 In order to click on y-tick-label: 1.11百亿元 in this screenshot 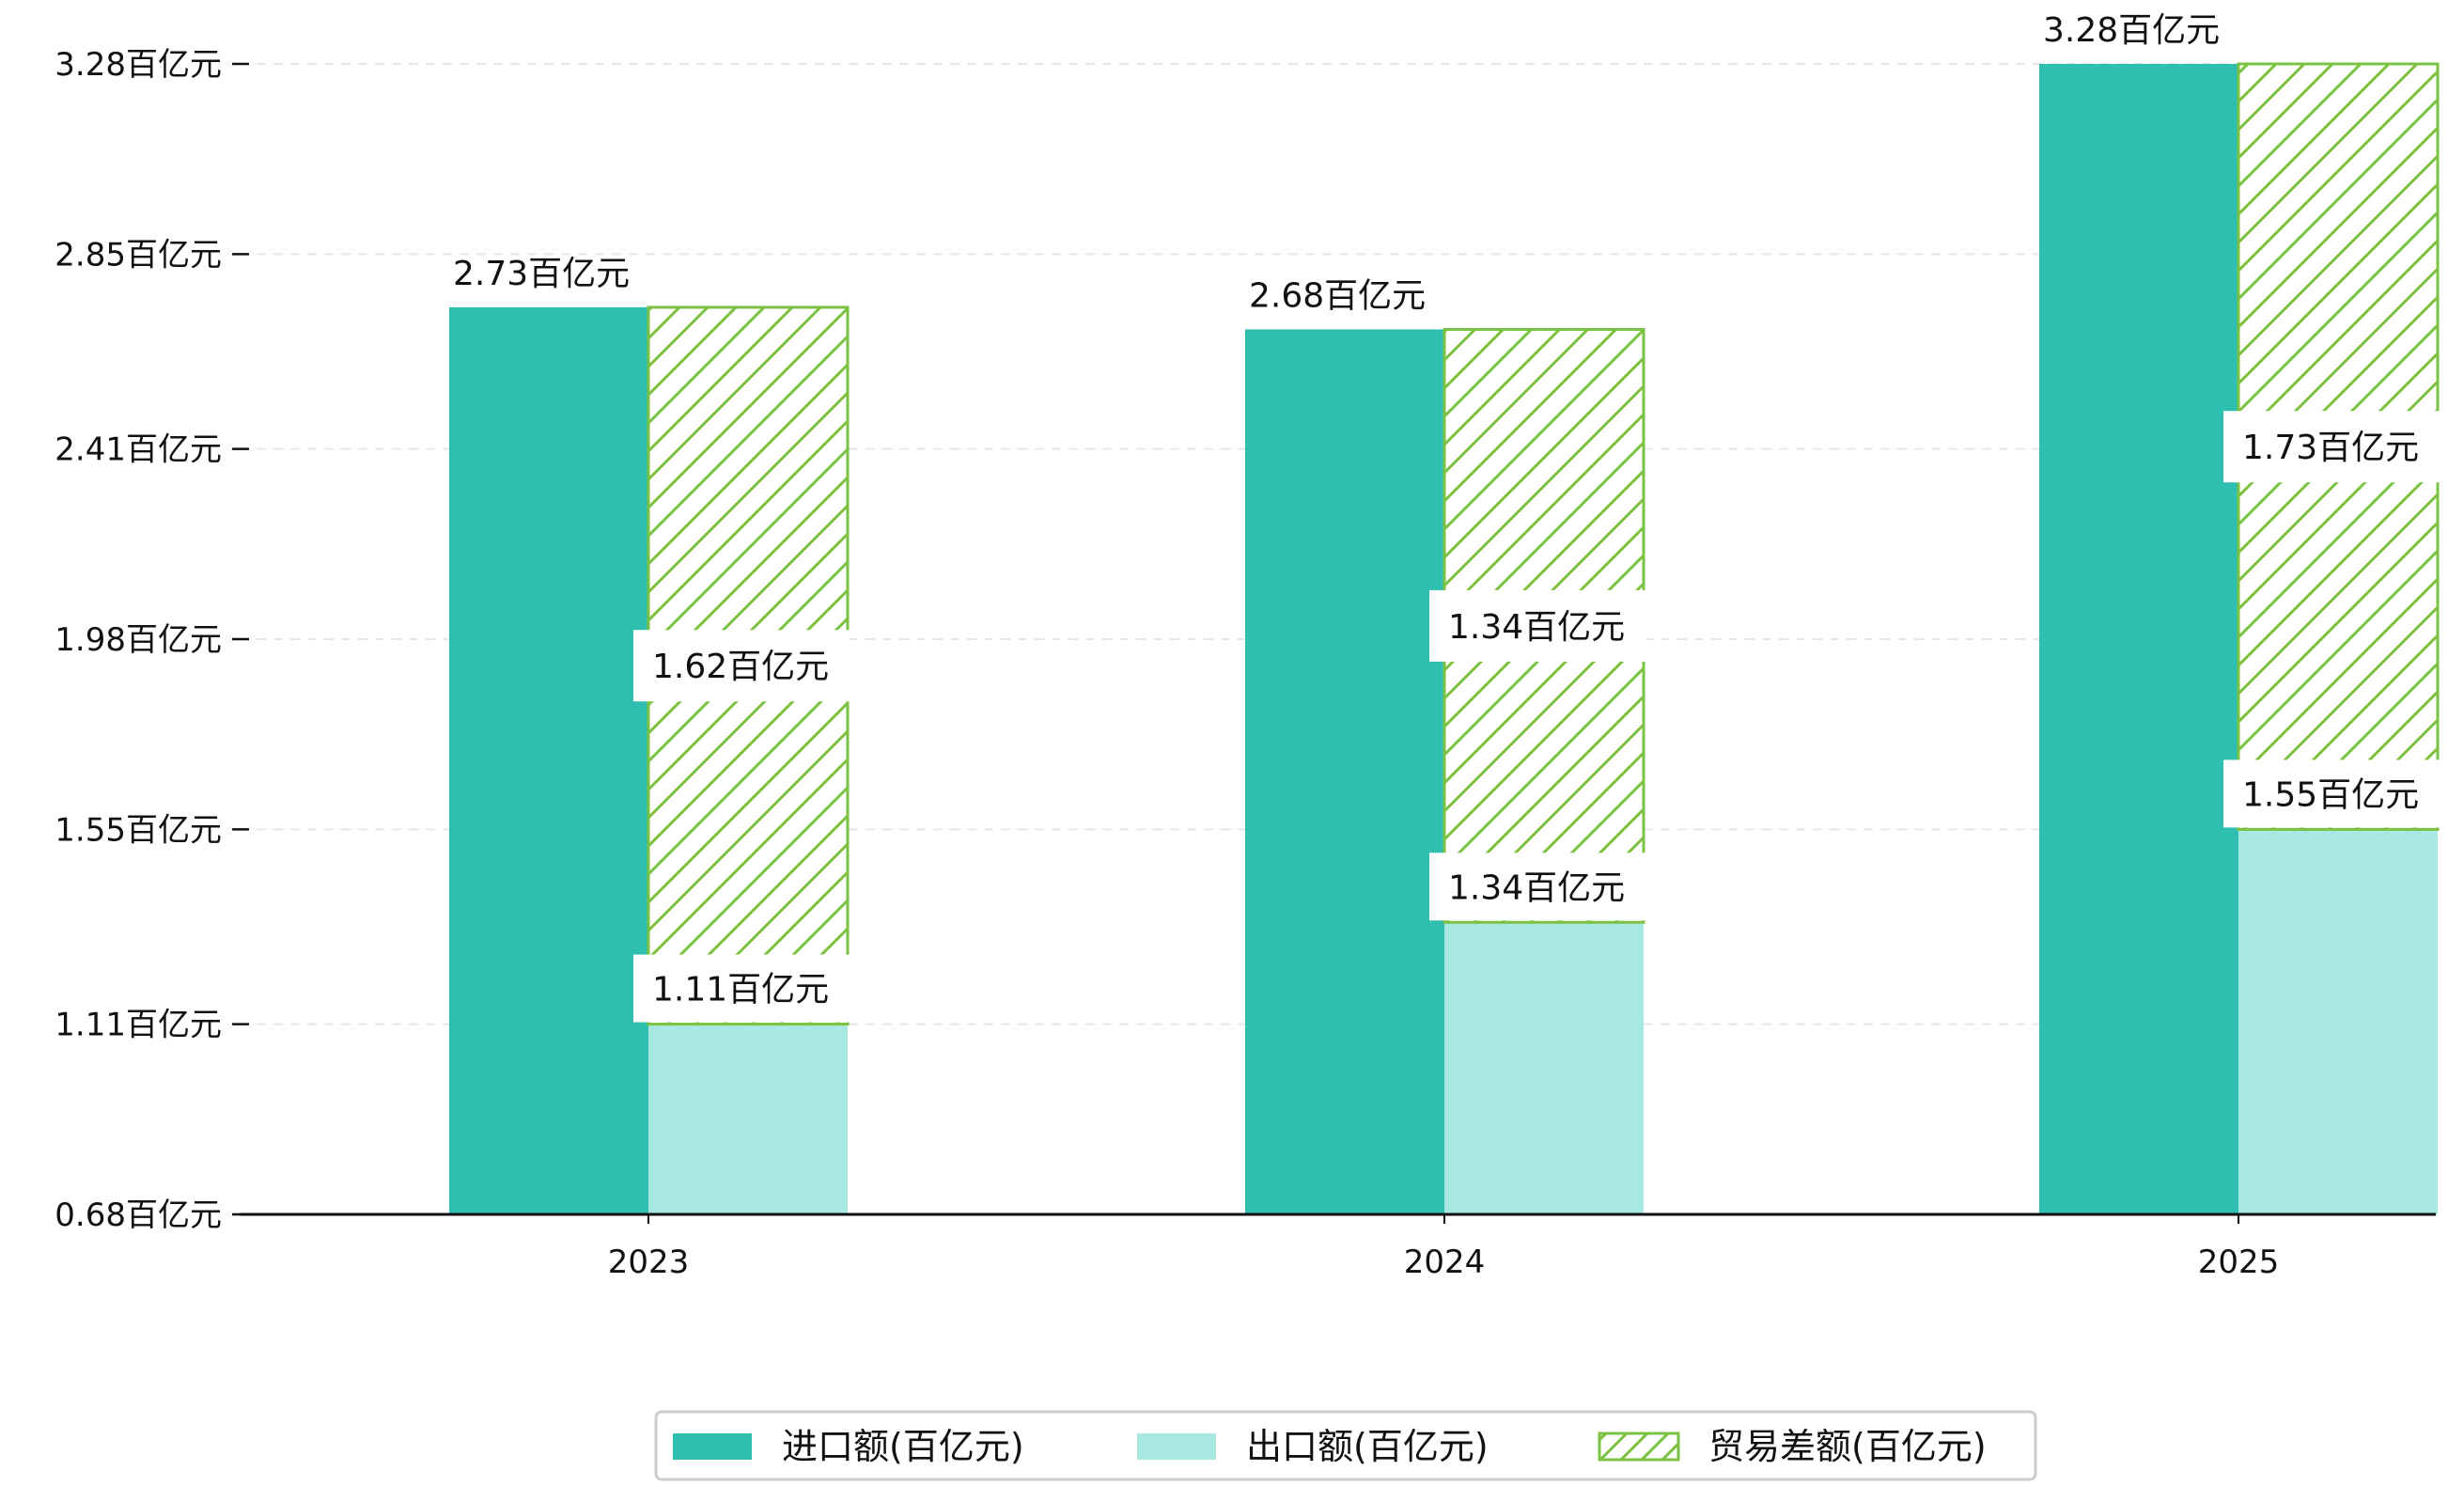, I will do `click(138, 1025)`.